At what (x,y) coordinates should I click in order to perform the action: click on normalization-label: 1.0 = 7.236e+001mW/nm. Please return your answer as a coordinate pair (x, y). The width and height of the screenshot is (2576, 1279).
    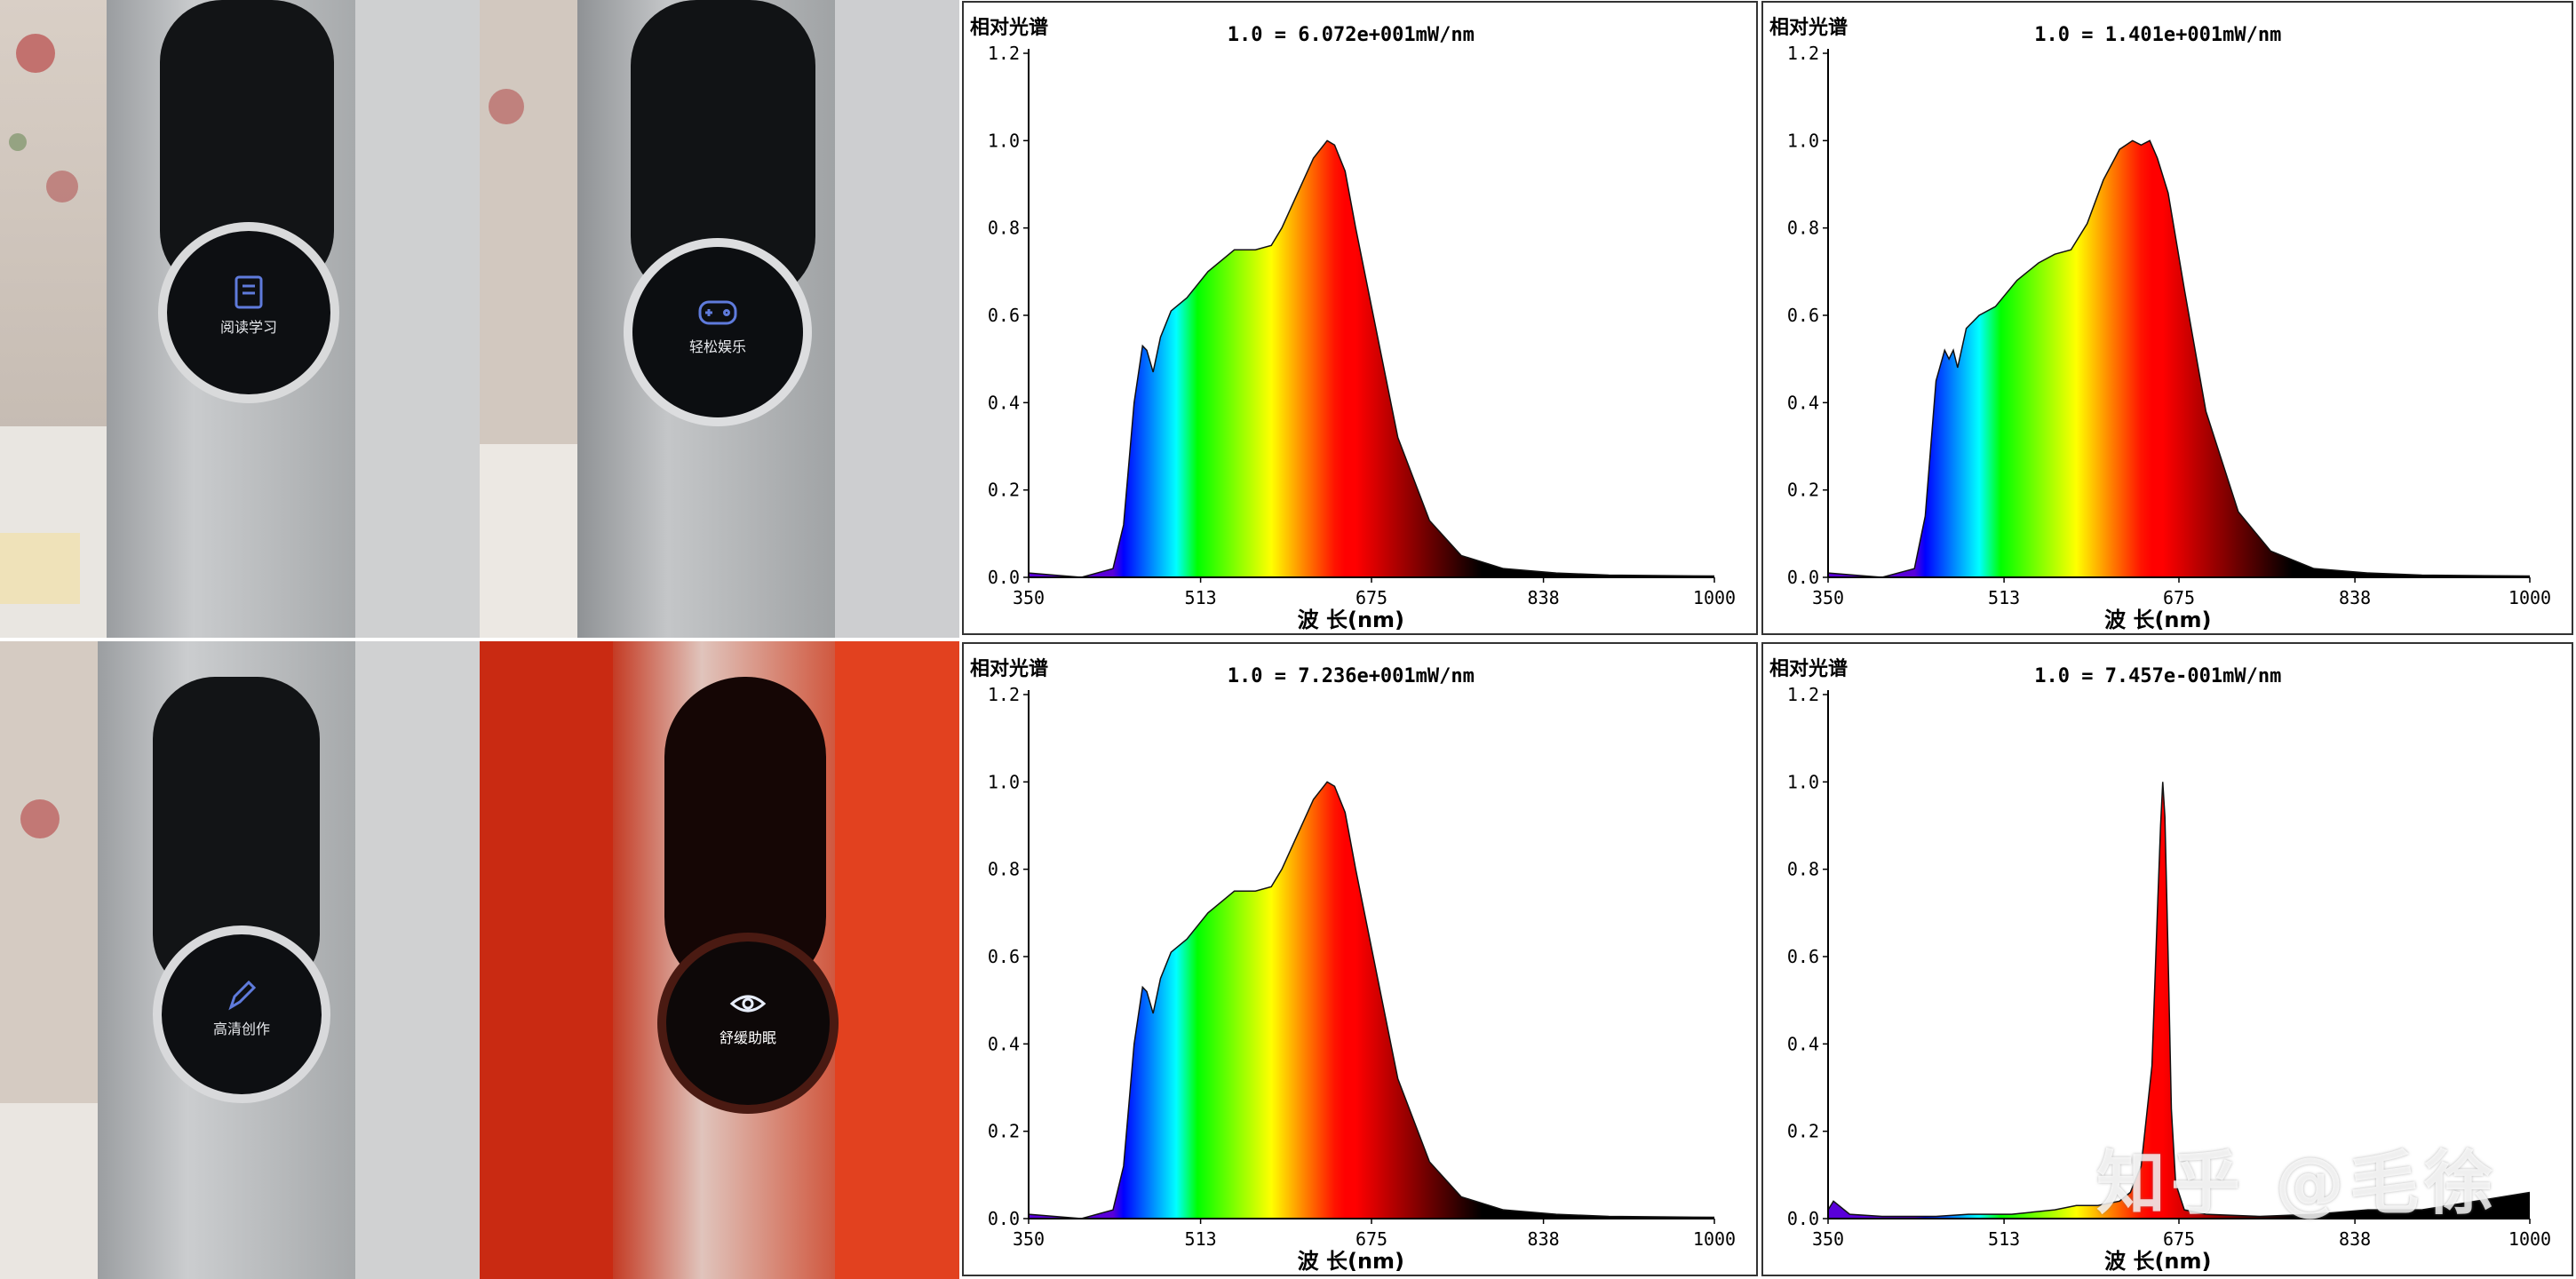
    Looking at the image, I should click on (1351, 676).